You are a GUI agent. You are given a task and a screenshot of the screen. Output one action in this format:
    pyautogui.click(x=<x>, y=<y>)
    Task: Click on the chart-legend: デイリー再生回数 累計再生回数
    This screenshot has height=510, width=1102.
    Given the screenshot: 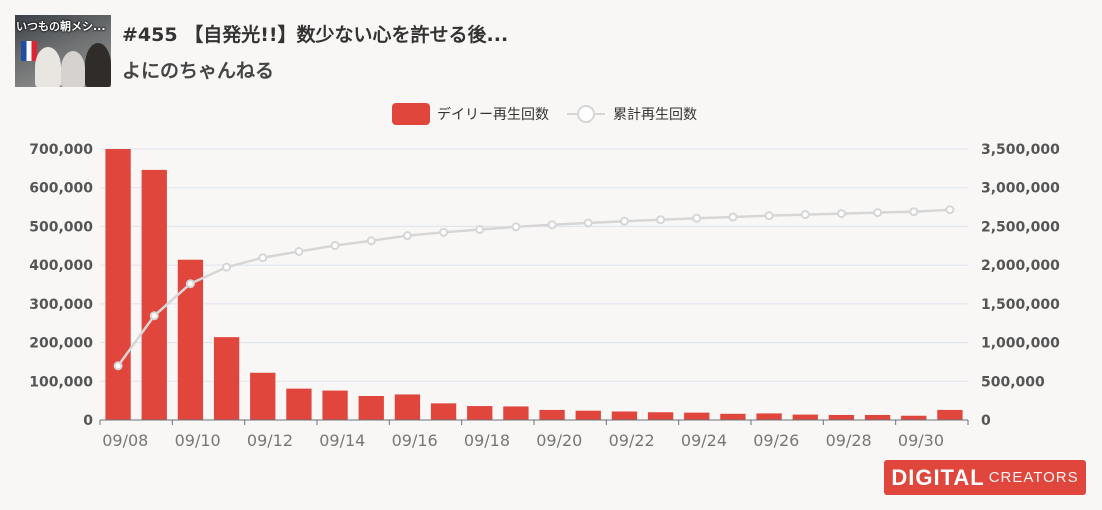 What is the action you would take?
    pyautogui.click(x=544, y=114)
    